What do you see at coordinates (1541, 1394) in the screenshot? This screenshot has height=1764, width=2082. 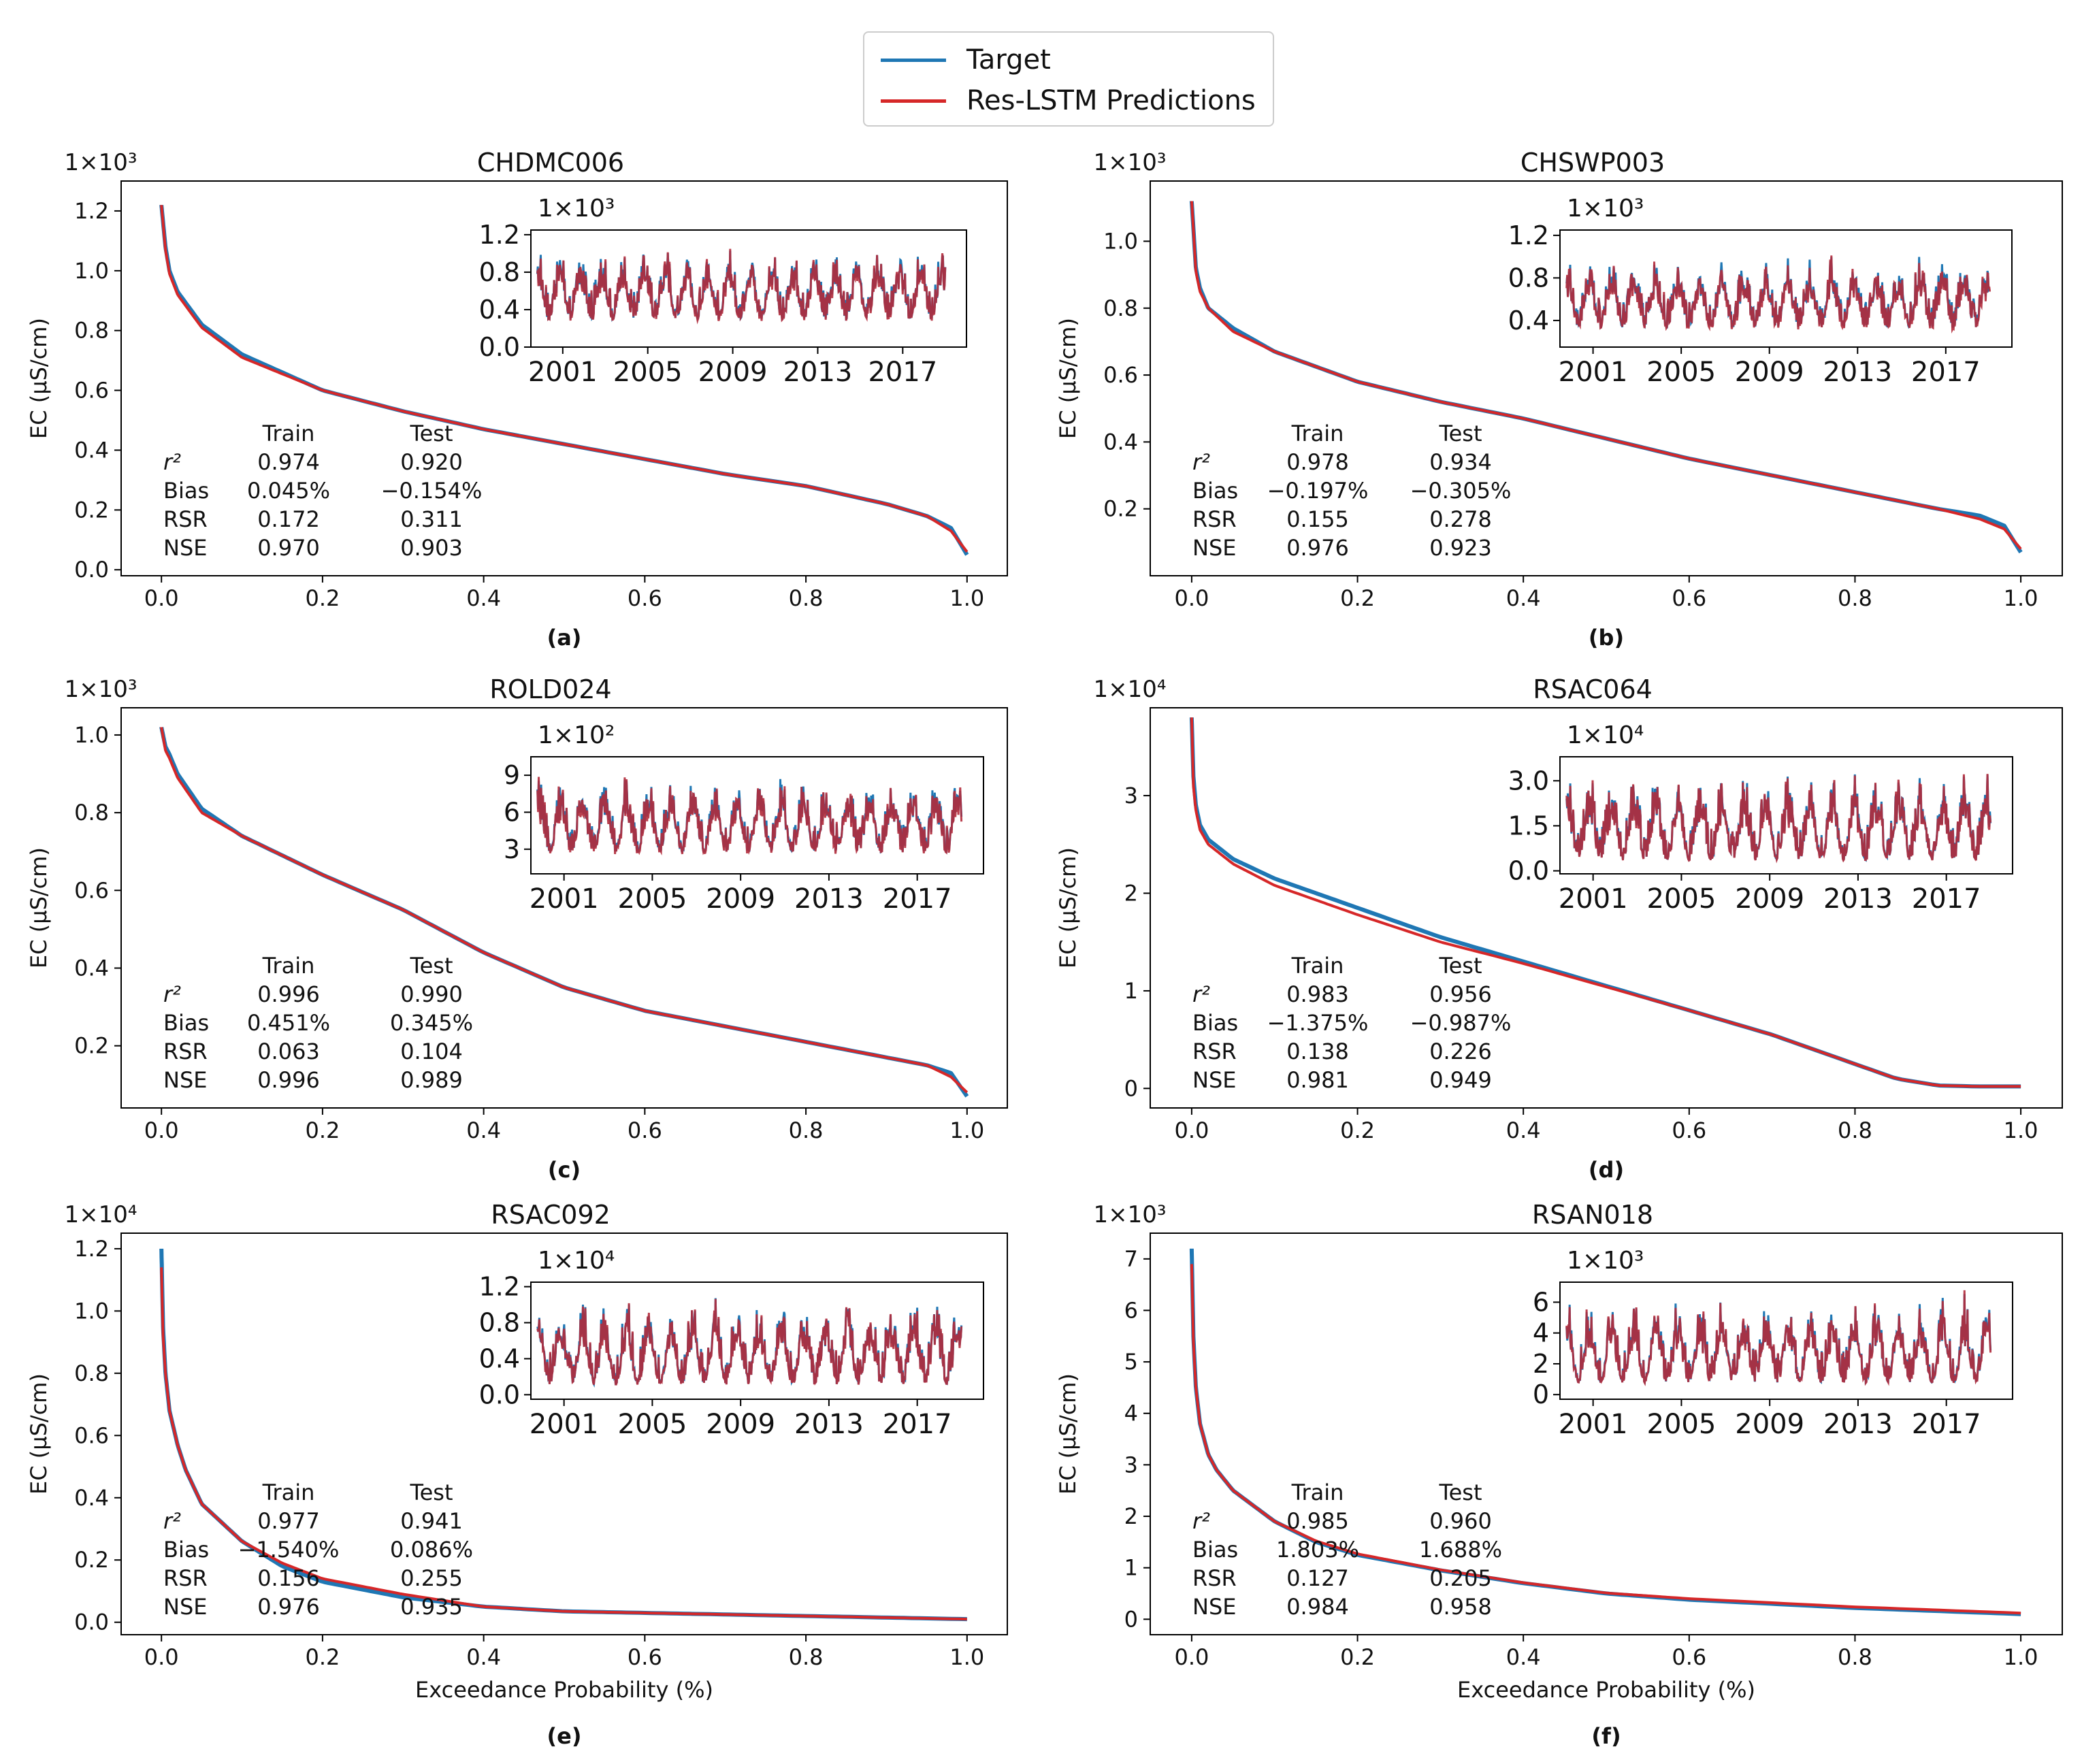 I see `inset-y-tick-label: 0` at bounding box center [1541, 1394].